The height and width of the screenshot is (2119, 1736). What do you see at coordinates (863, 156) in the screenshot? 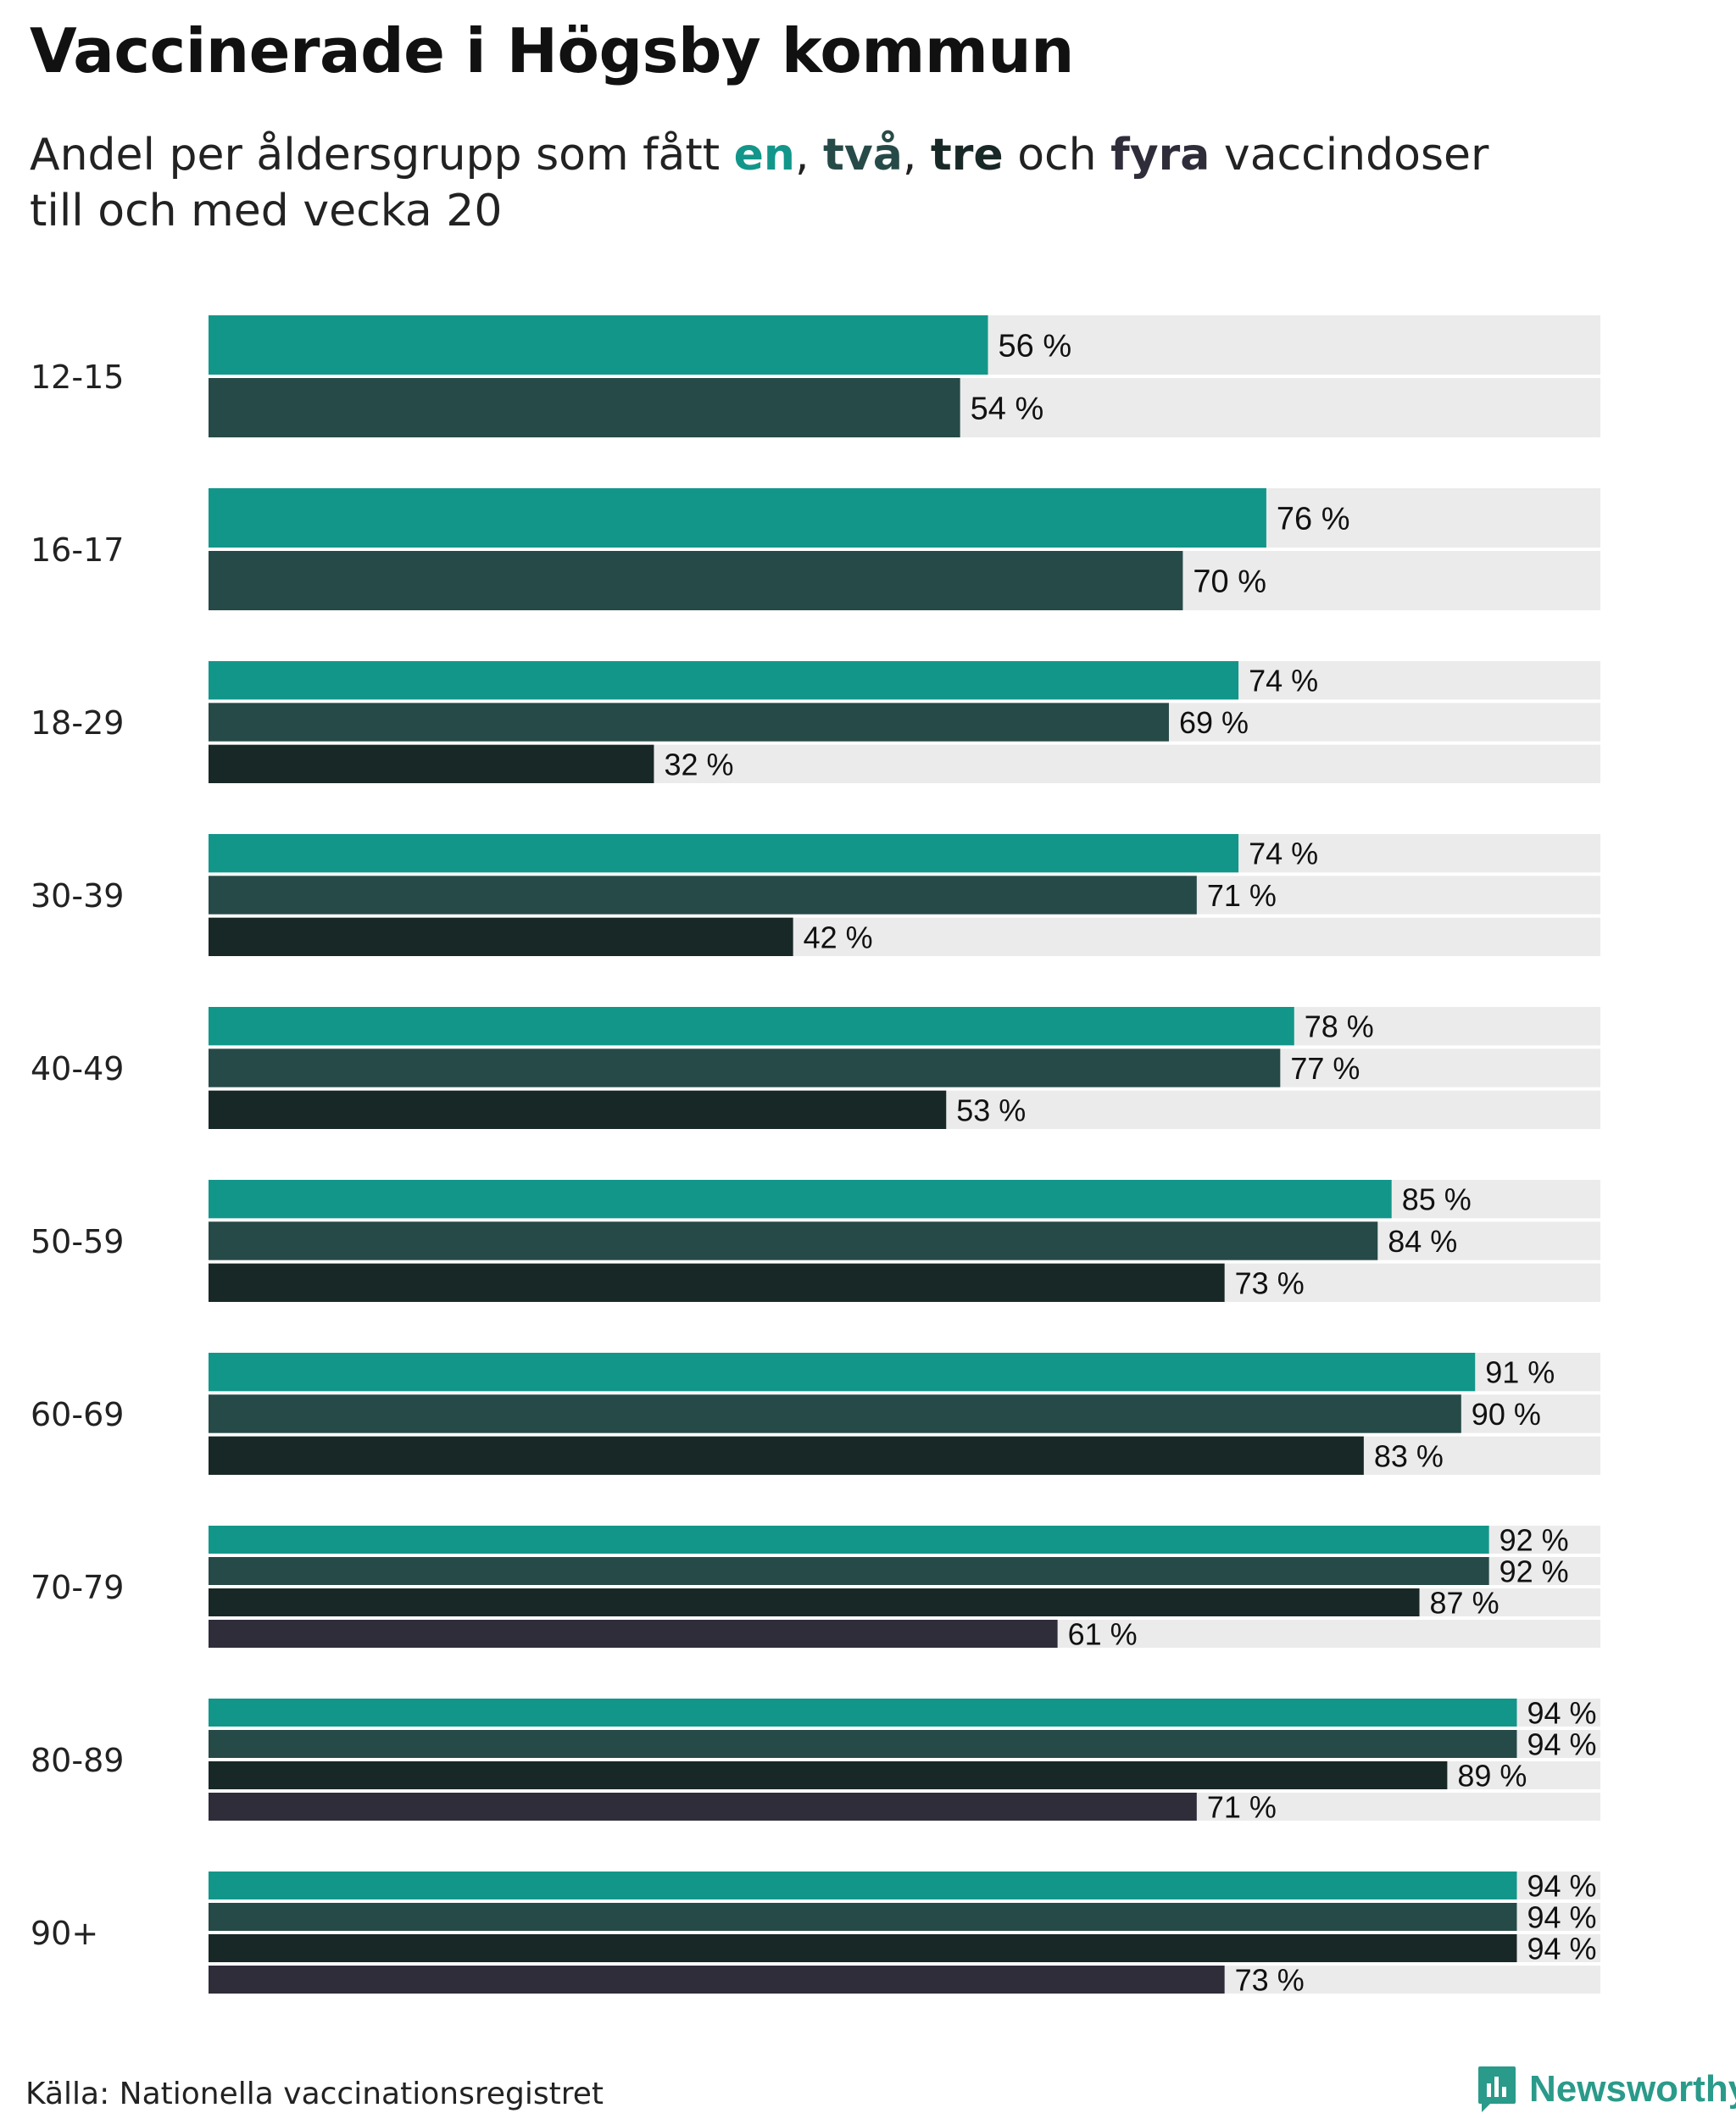
I see `legend-dose-tva: två` at bounding box center [863, 156].